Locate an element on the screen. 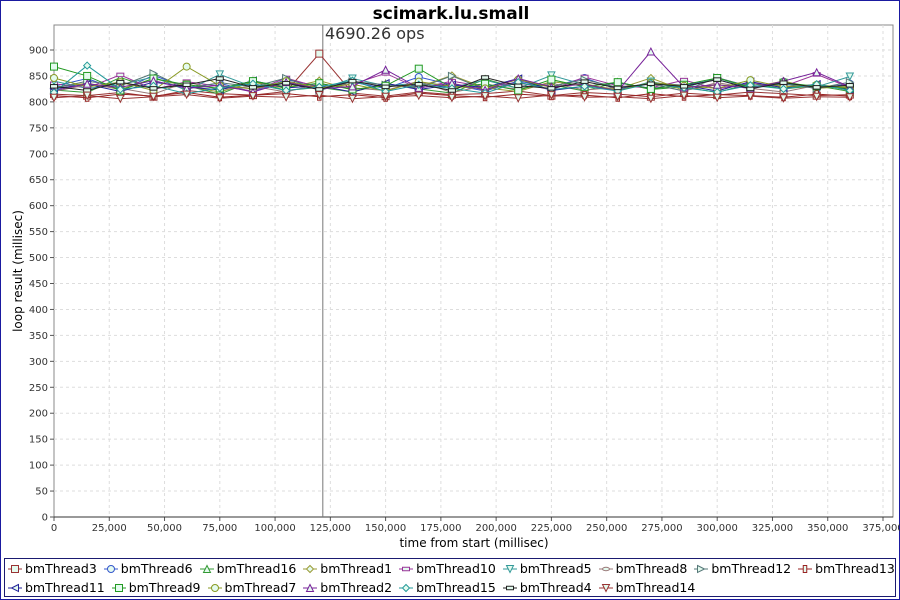 This screenshot has height=600, width=900. legend-label: bmThread8 is located at coordinates (651, 568).